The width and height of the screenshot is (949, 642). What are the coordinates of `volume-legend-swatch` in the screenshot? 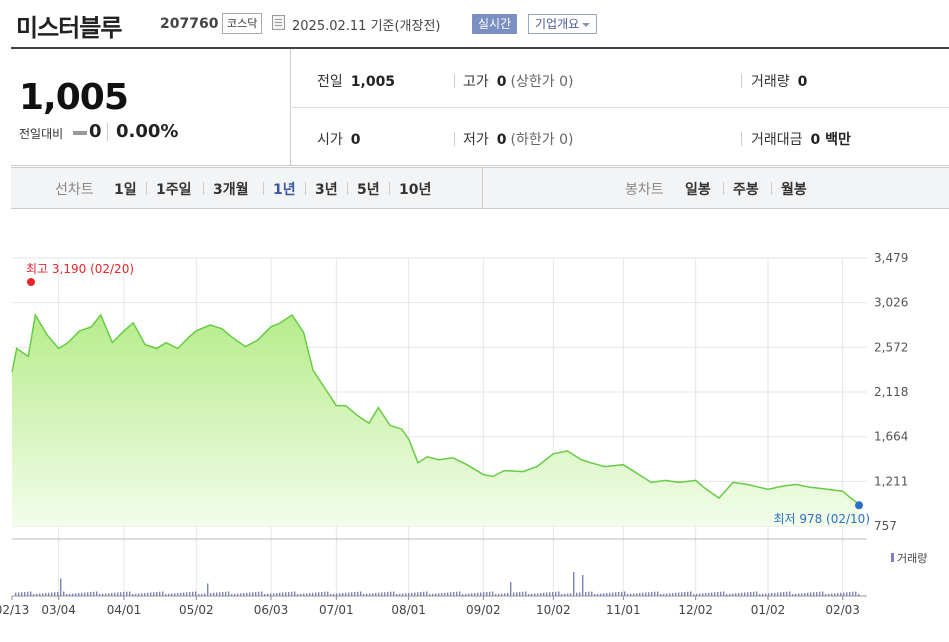 It's located at (892, 557).